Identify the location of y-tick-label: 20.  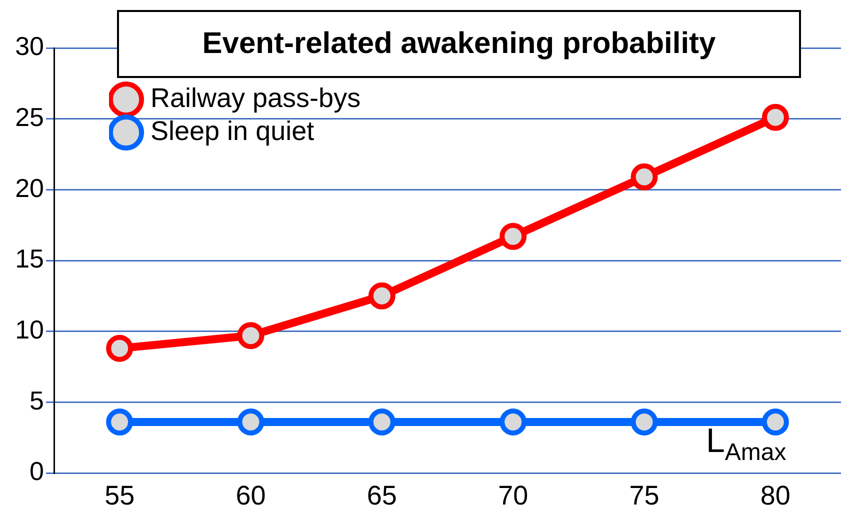
(29, 187).